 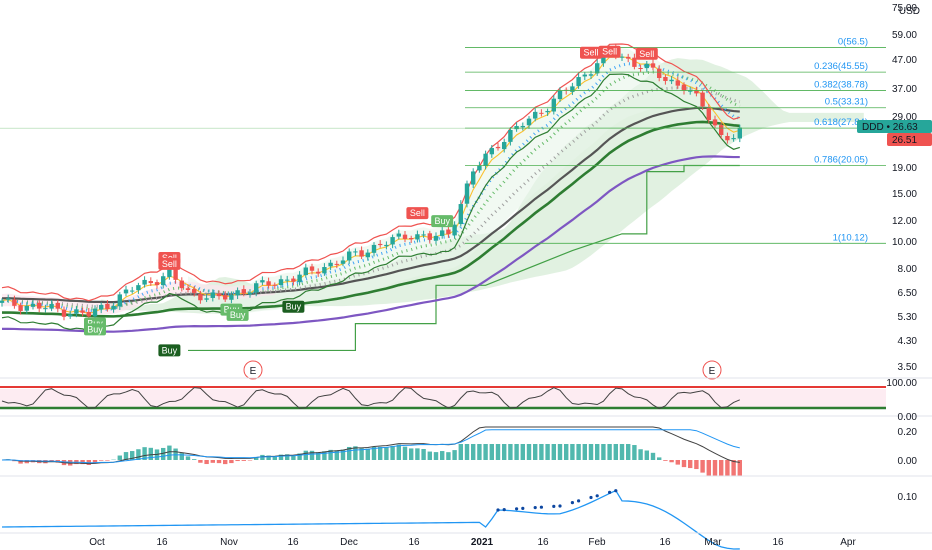 I want to click on x-tick-4: Dec, so click(x=349, y=542).